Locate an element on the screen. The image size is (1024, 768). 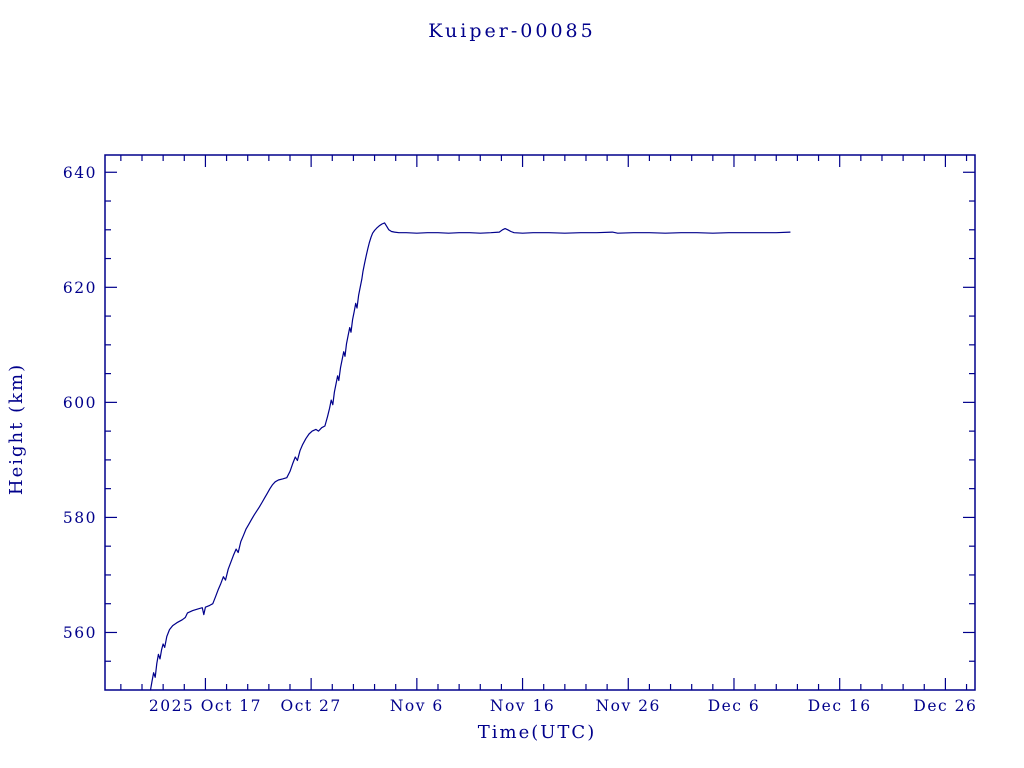
x-tick-label: Nov 6 is located at coordinates (417, 706).